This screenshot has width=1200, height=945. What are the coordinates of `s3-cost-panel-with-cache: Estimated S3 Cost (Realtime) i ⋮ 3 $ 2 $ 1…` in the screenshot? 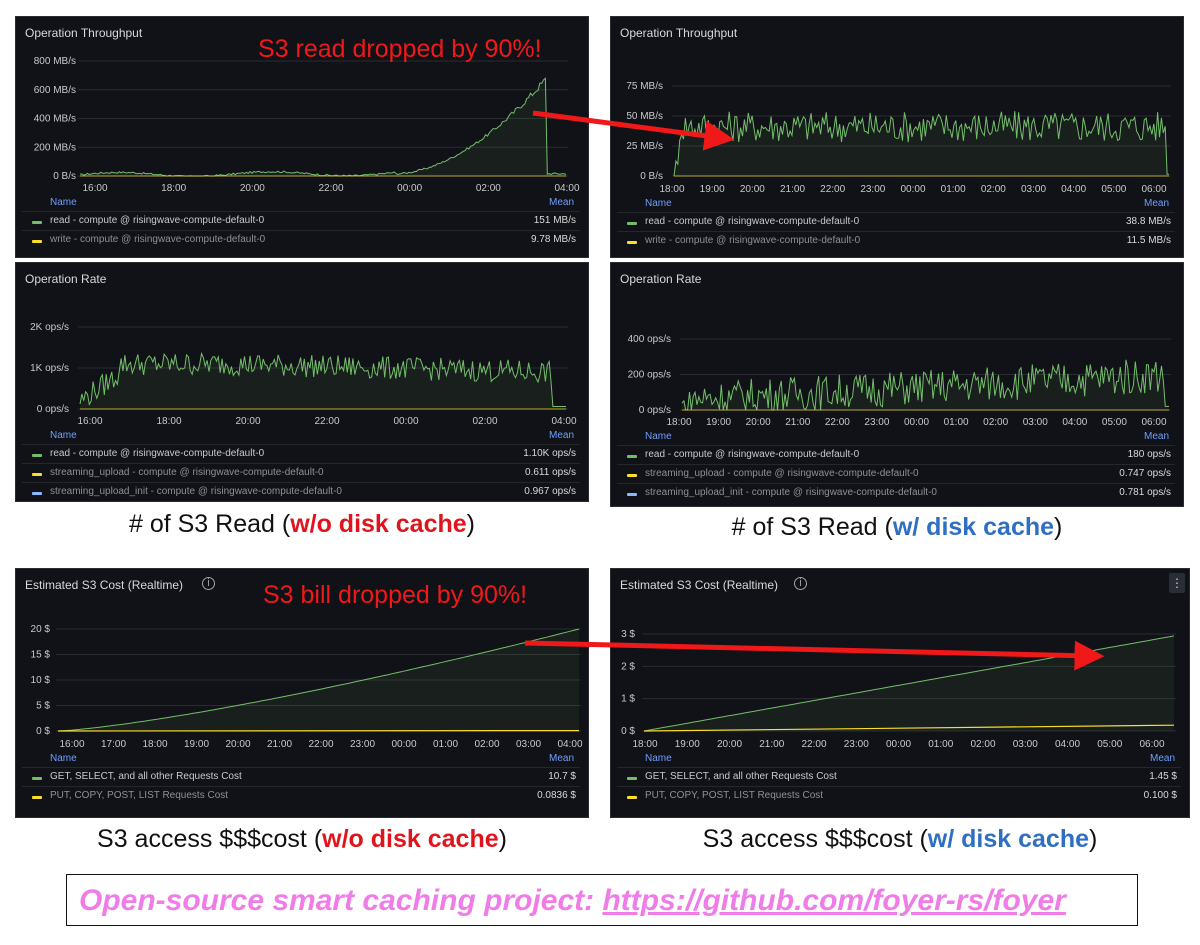 It's located at (900, 693).